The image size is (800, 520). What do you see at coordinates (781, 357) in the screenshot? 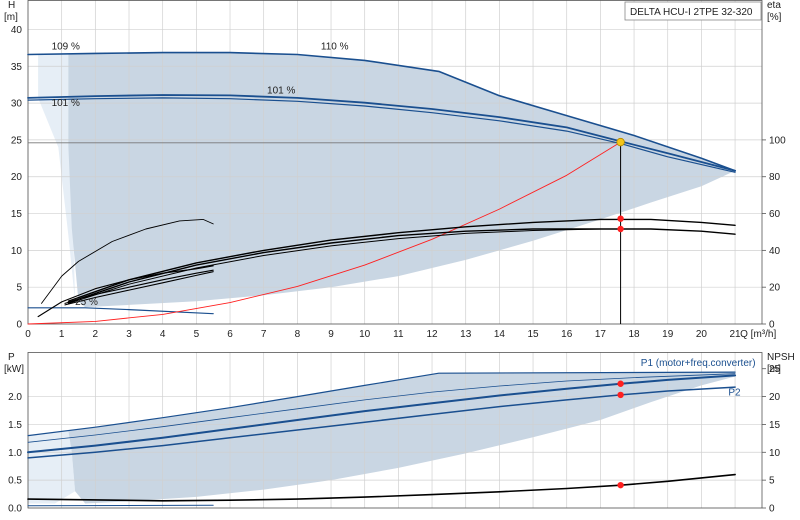
I see `y2-axis-label: NPSH` at bounding box center [781, 357].